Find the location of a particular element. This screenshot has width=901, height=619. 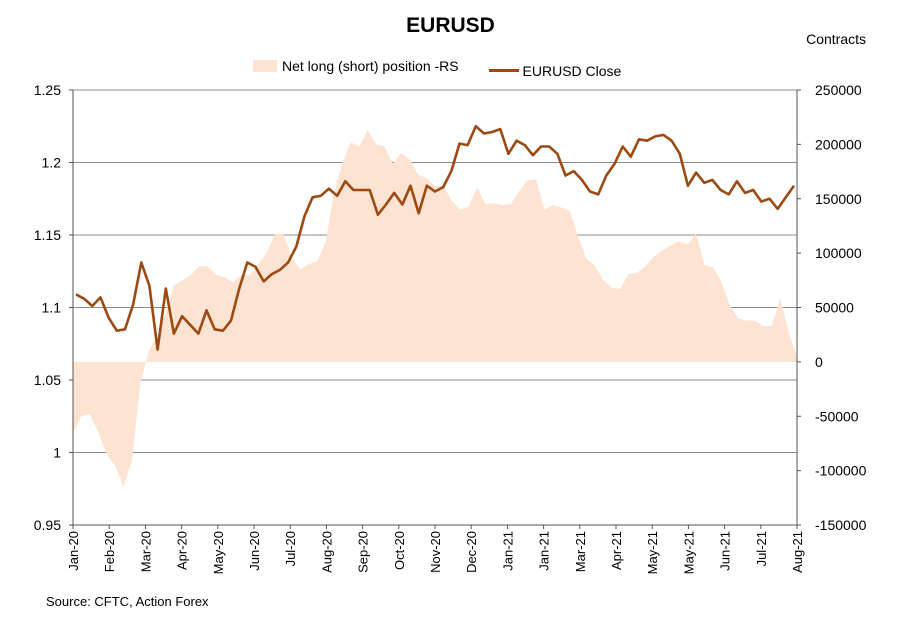

x-axis-tick-label: Dec-20 is located at coordinates (471, 552).